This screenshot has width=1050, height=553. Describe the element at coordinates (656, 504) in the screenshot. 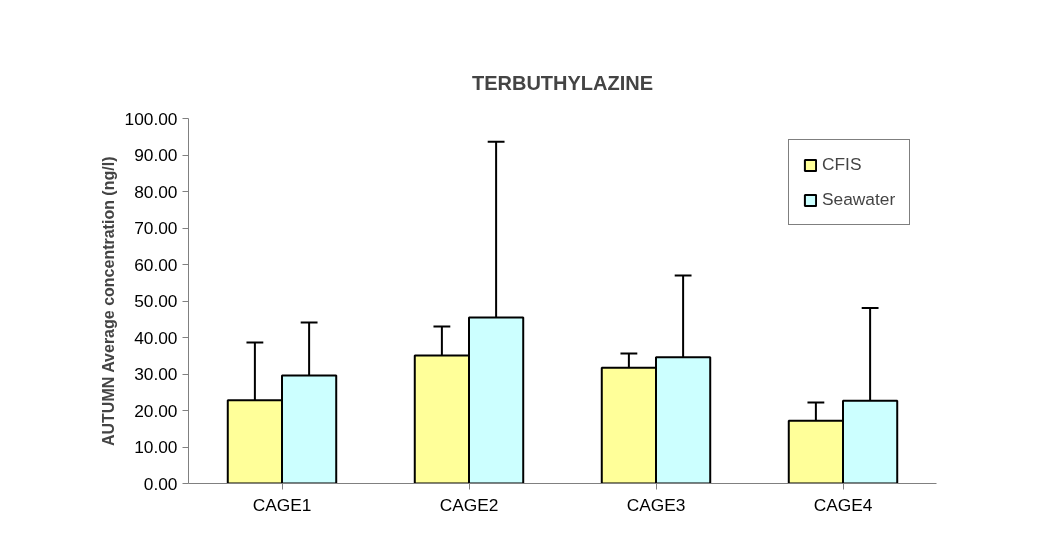

I see `x-tick-label: CAGE3` at that location.